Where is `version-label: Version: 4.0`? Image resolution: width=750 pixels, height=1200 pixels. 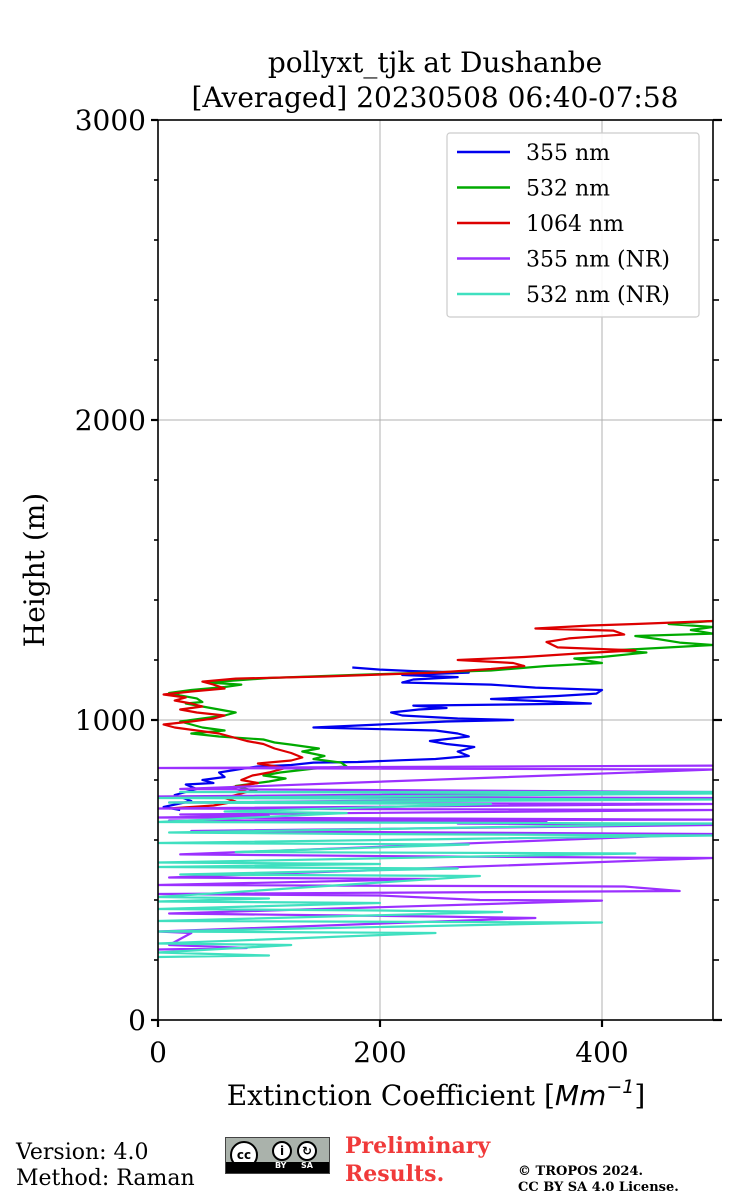
version-label: Version: 4.0 is located at coordinates (82, 1152).